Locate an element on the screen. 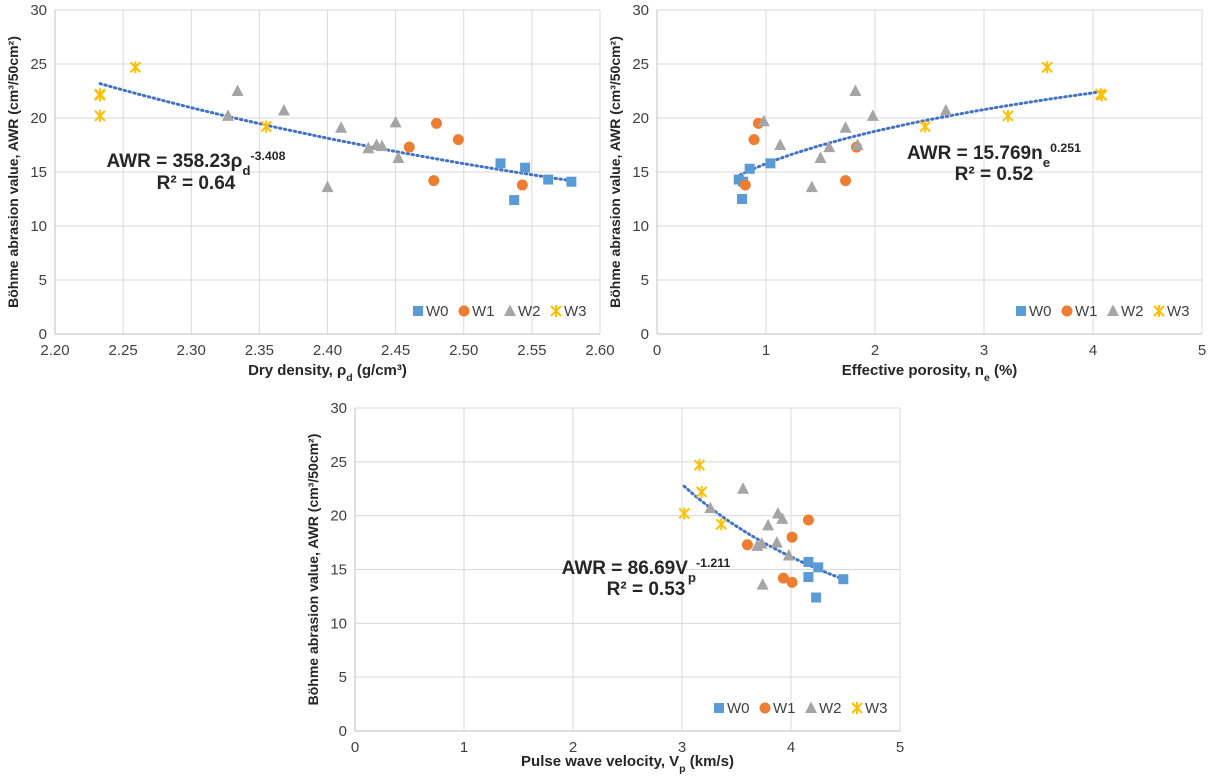 This screenshot has height=782, width=1211. series-w1 is located at coordinates (777, 551).